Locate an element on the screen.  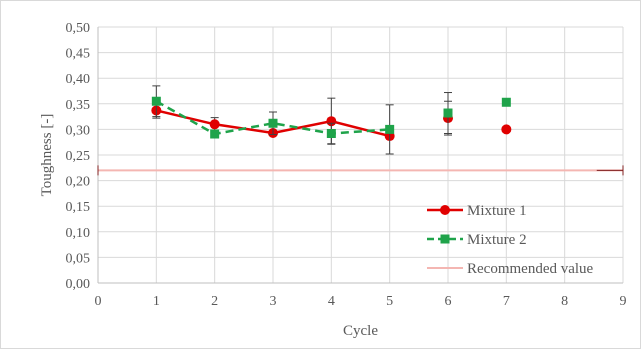
x-tick-label: 6 is located at coordinates (448, 301).